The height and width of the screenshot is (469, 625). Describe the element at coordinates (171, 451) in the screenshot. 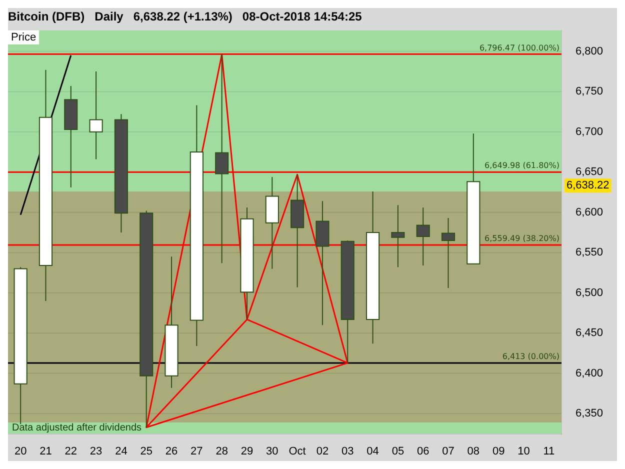

I see `x-tick-label: 26` at that location.